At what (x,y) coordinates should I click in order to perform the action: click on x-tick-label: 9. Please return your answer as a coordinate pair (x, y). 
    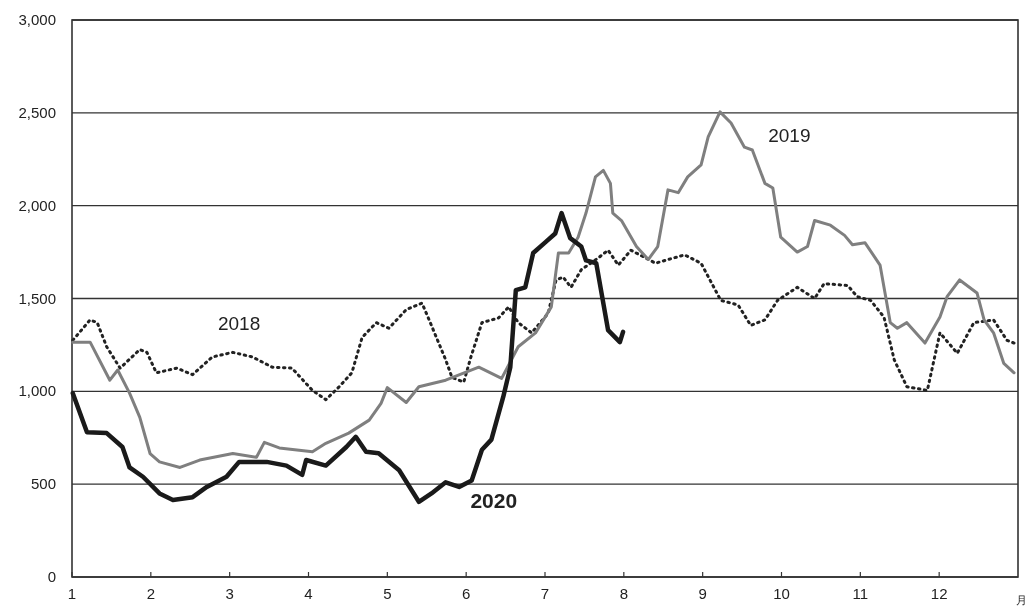
    Looking at the image, I should click on (702, 593).